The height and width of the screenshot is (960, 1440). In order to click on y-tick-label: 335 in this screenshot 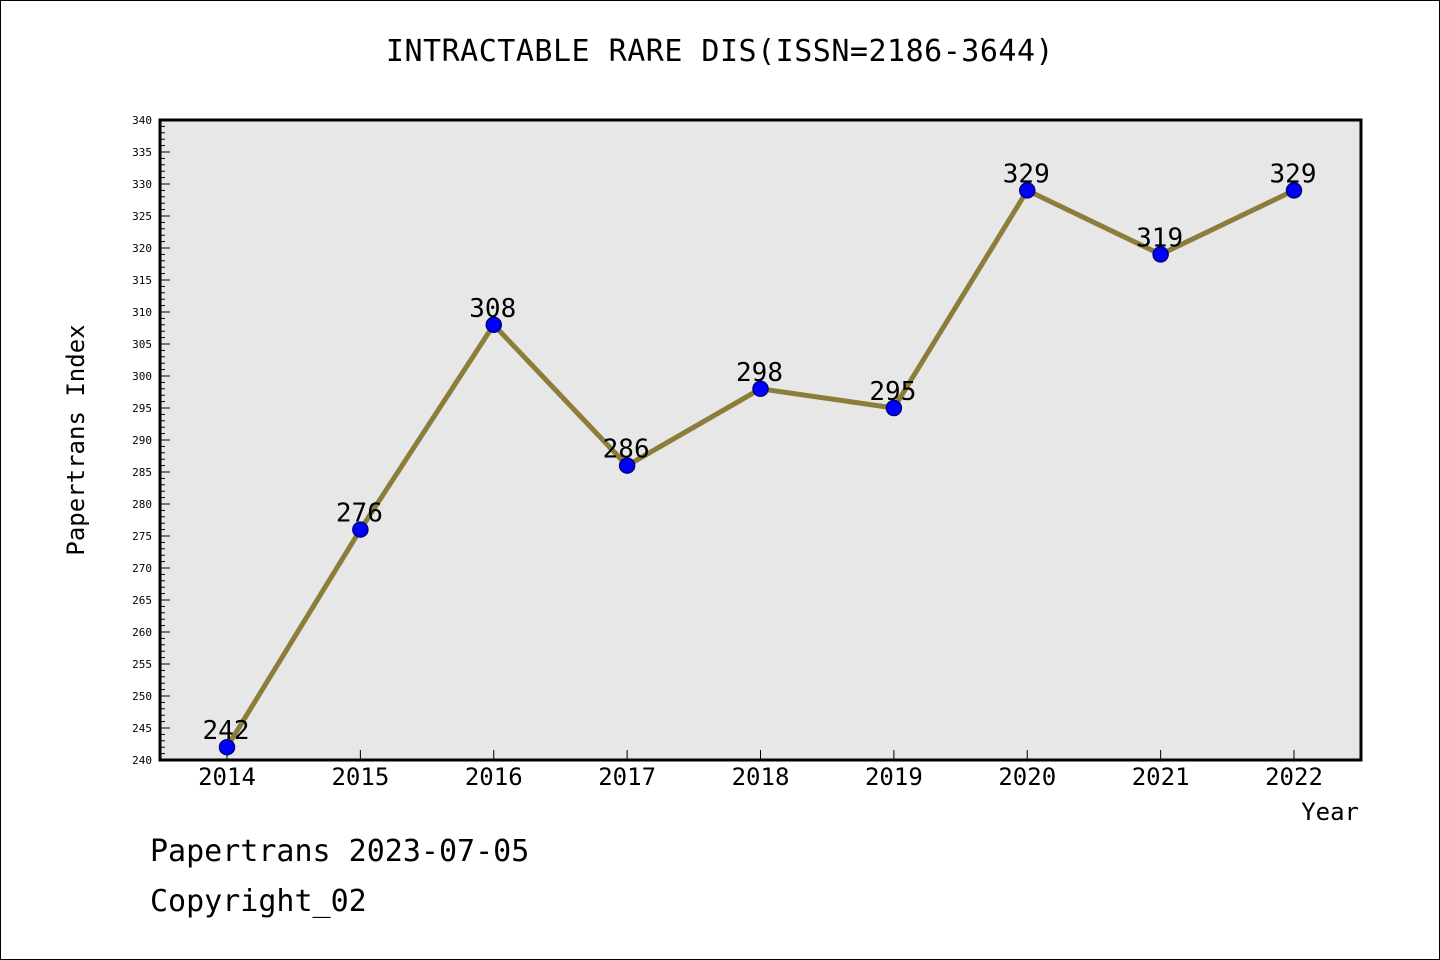, I will do `click(142, 152)`.